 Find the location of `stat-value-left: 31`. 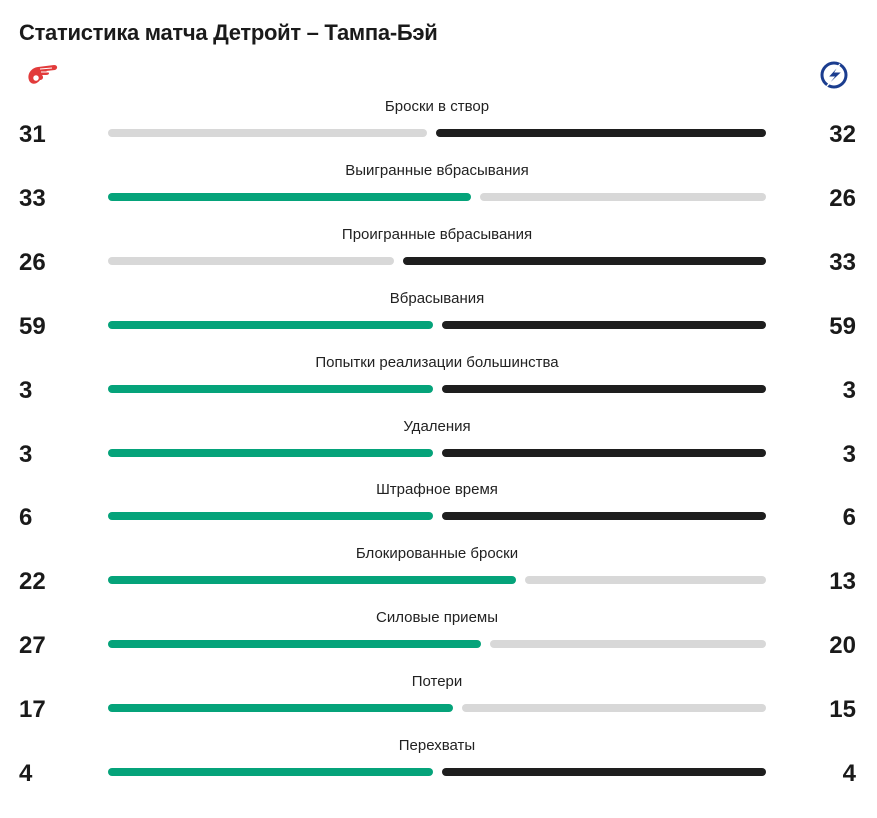

stat-value-left: 31 is located at coordinates (32, 134).